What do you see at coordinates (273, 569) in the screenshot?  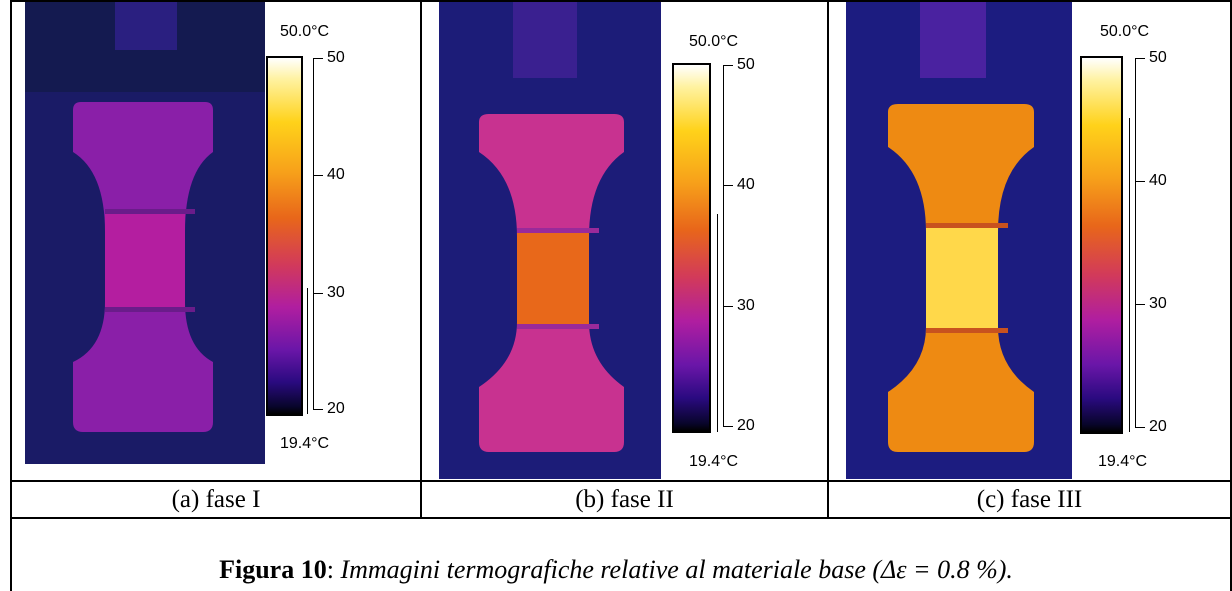 I see `figure-label: Figura 10` at bounding box center [273, 569].